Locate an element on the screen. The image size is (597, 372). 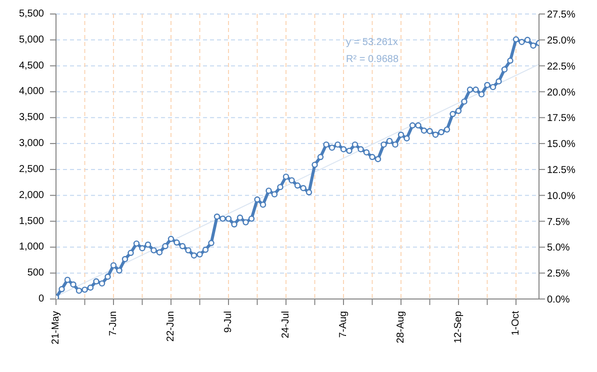
y-tick-label: 1,500 is located at coordinates (31, 221).